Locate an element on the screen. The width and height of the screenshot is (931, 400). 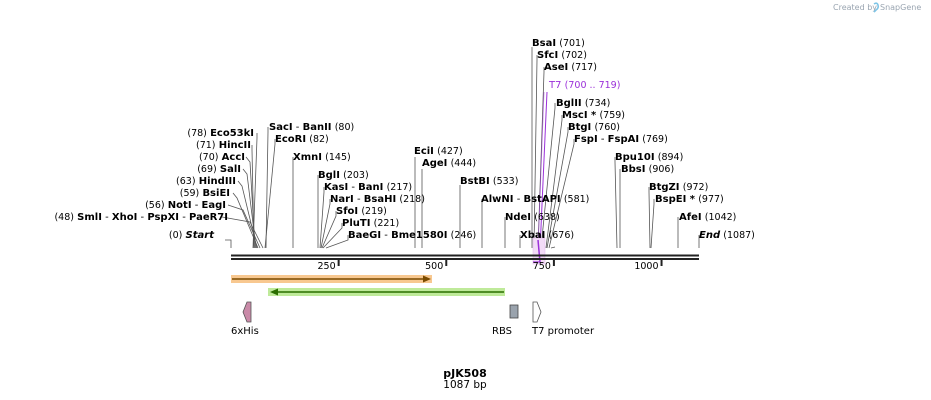
site-label-ecori: EcoRI (82) is located at coordinates (302, 139).